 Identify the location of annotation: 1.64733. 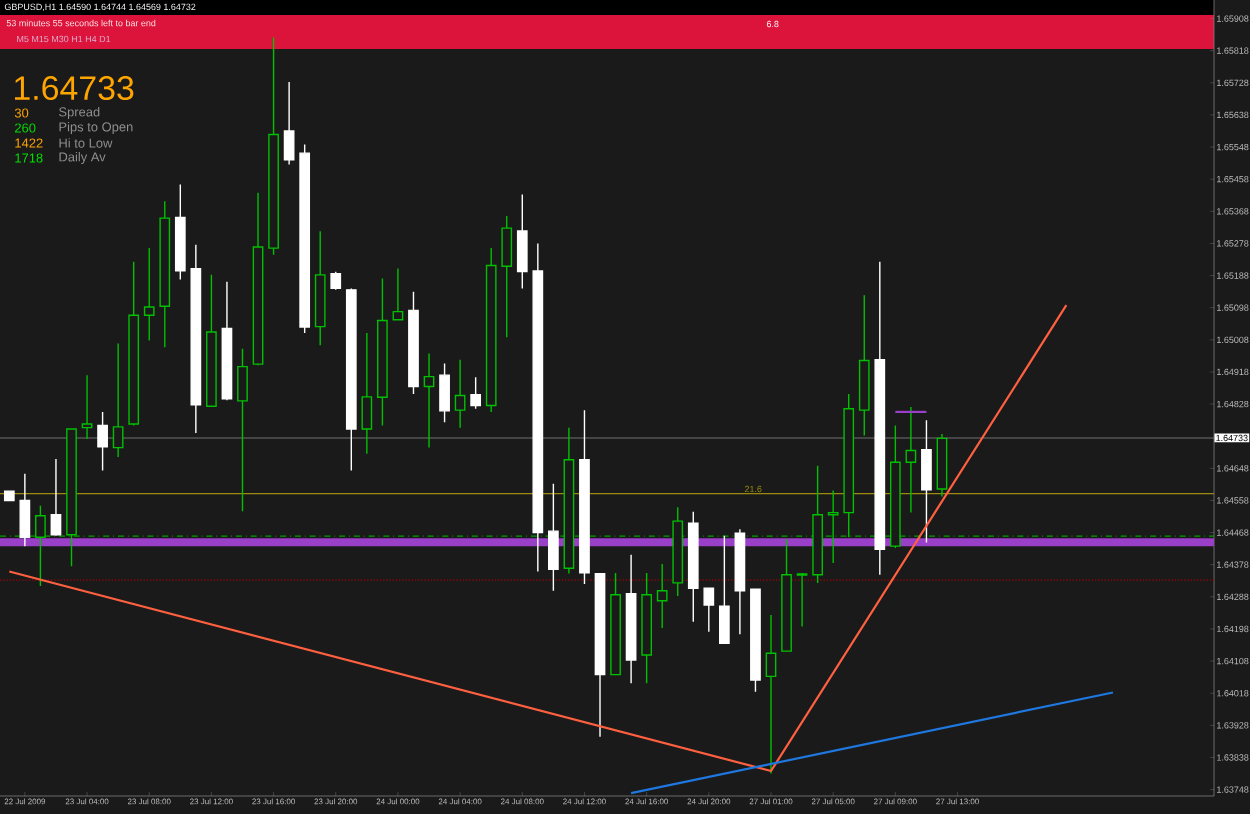
(74, 88).